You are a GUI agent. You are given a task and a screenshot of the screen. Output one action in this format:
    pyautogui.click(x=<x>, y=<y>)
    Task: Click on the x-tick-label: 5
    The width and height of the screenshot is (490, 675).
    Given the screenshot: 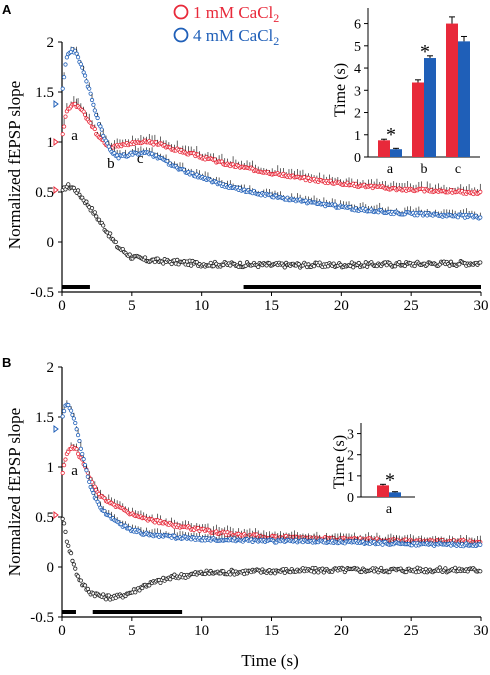 What is the action you would take?
    pyautogui.click(x=132, y=631)
    